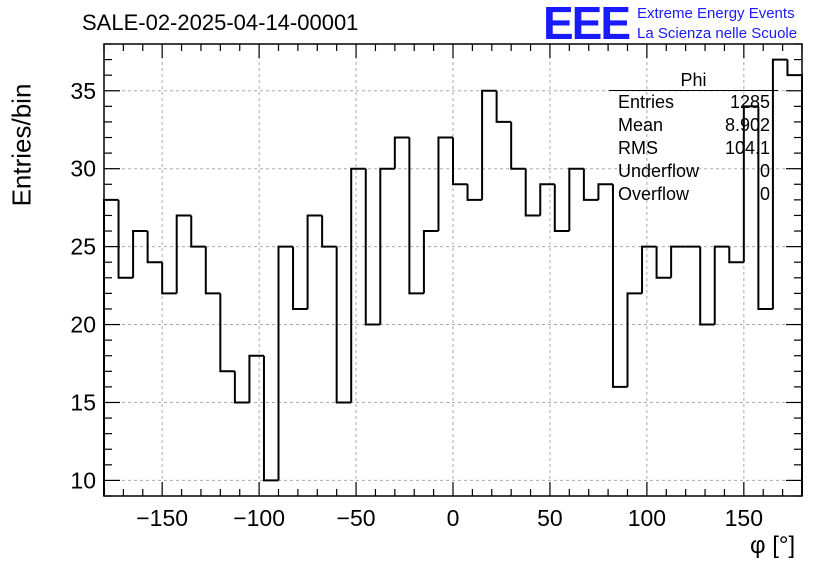  I want to click on stats-row-underflow: Underflow 0, so click(693, 171).